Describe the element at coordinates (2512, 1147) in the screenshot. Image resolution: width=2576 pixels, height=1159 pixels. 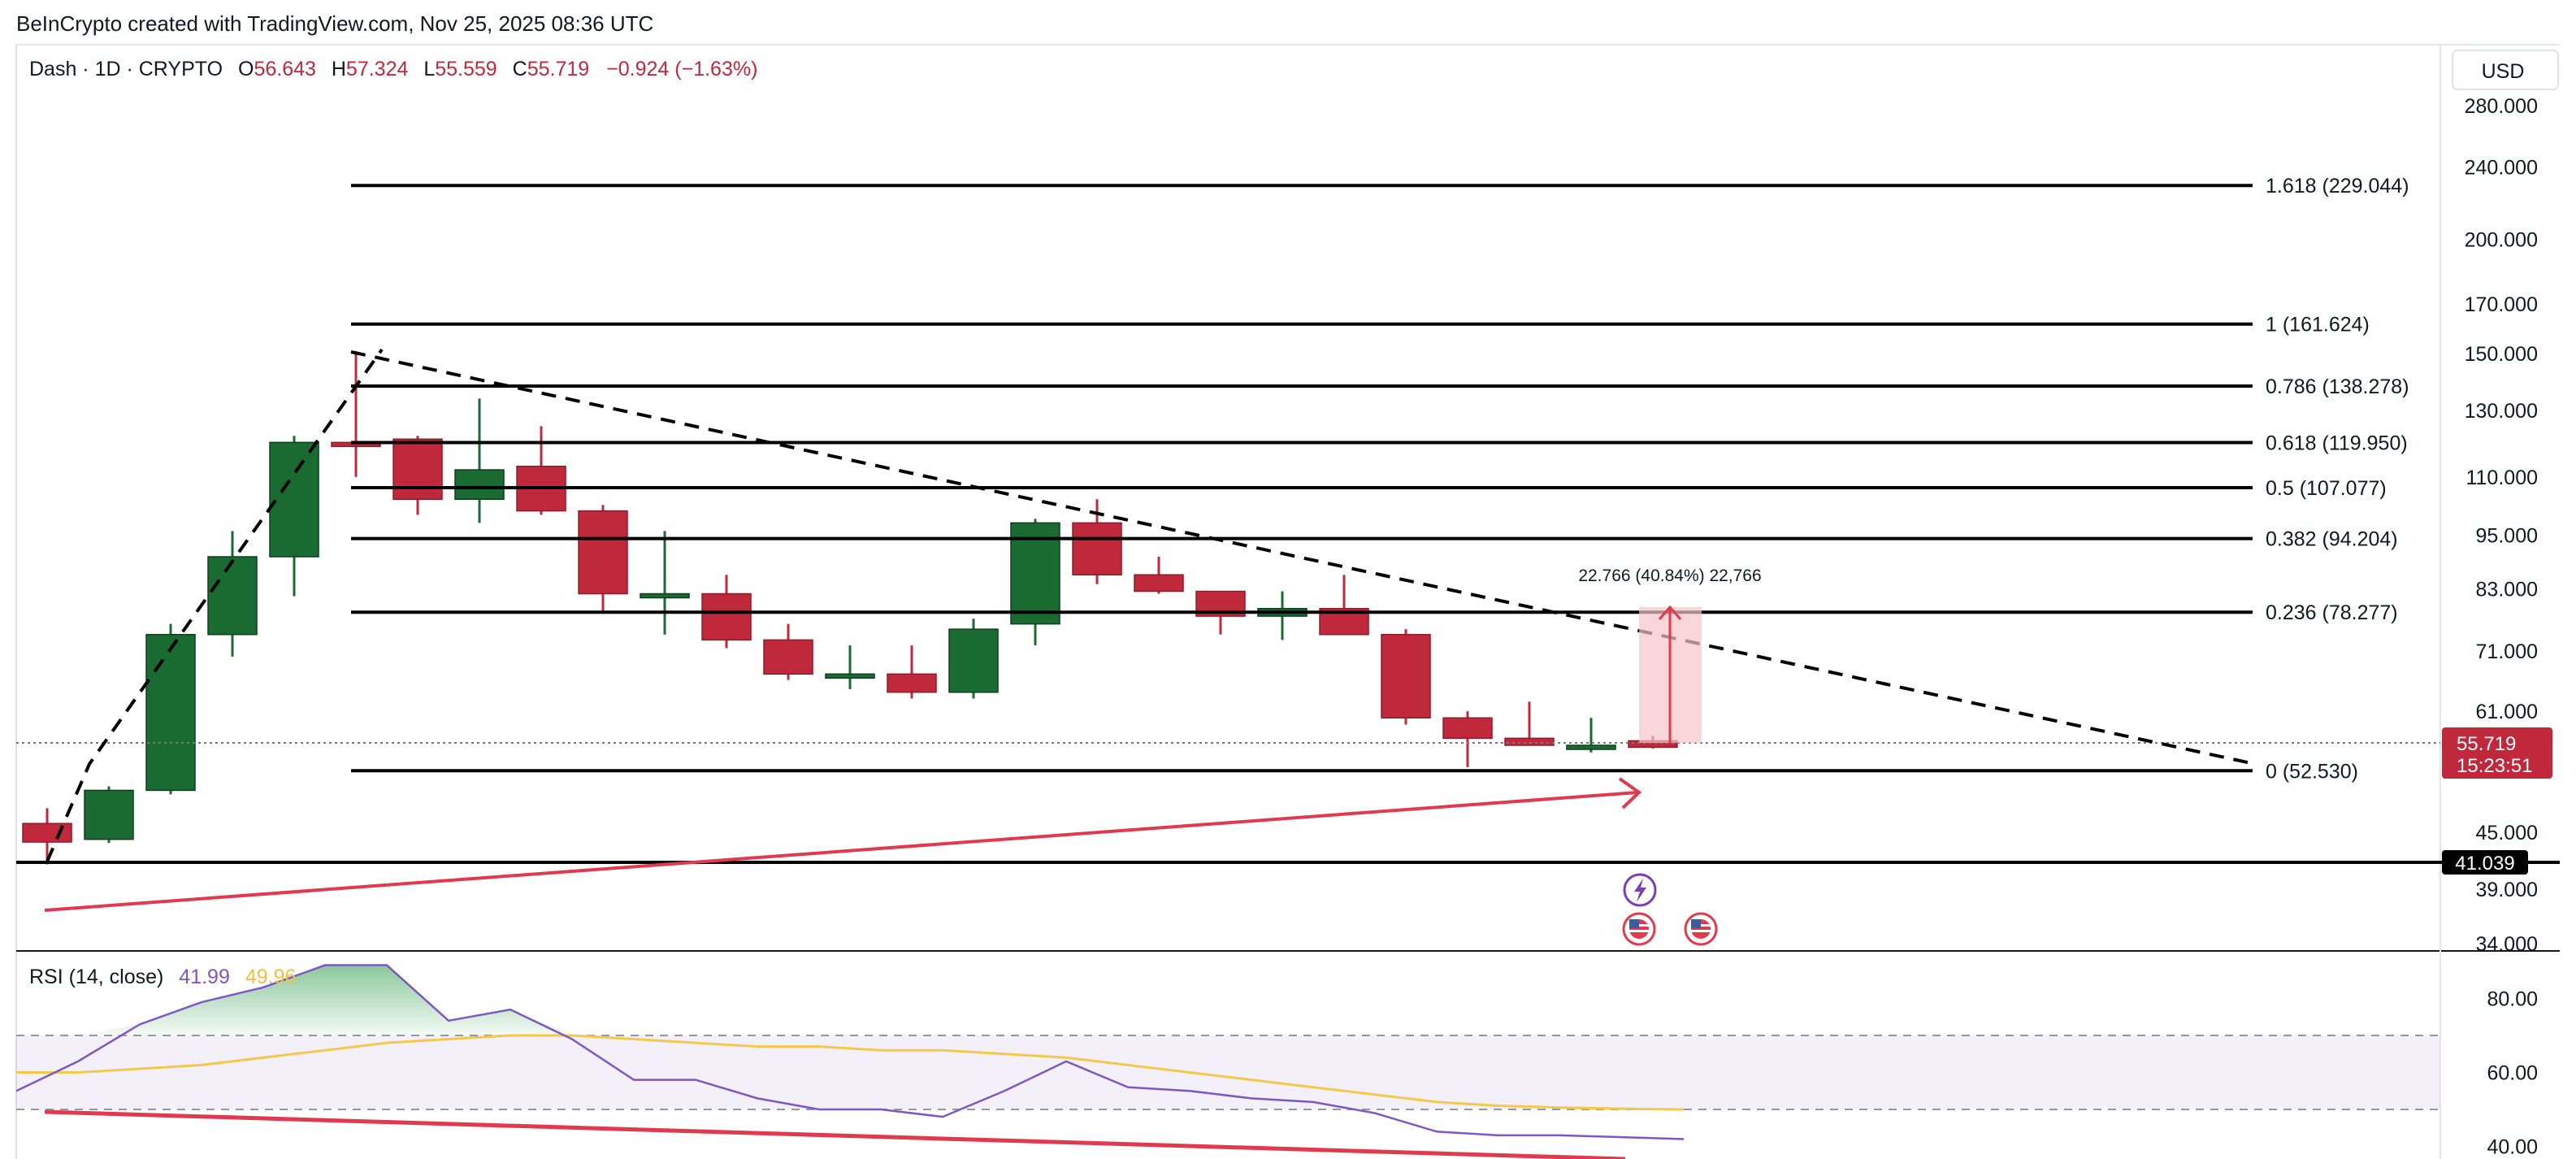
I see `rsi-tick-label: 40.00` at that location.